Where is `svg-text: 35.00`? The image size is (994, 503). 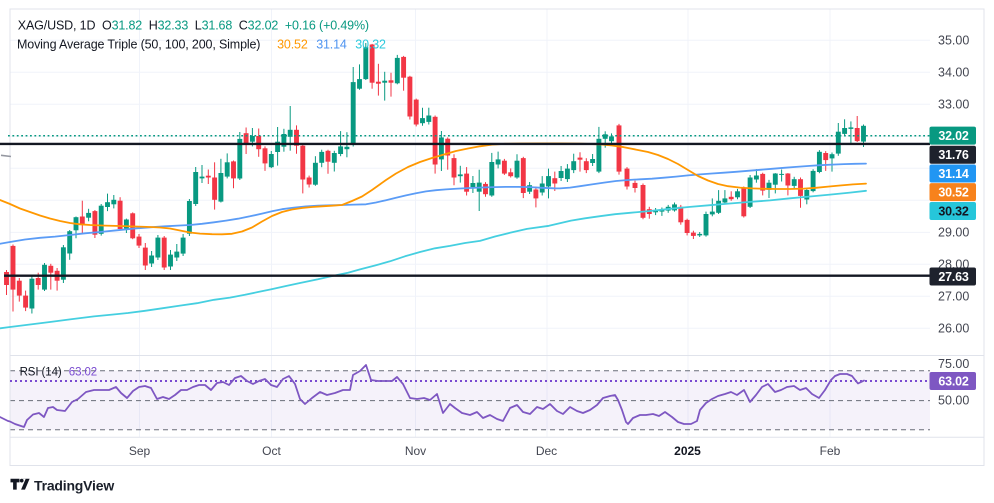 svg-text: 35.00 is located at coordinates (953, 41).